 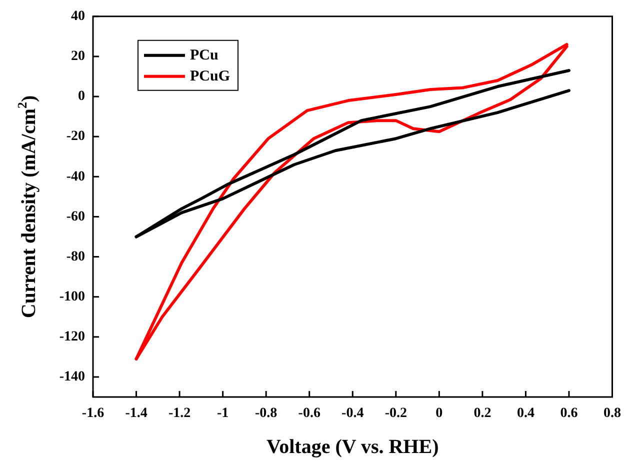 What do you see at coordinates (78, 16) in the screenshot?
I see `y-tick-label: 40` at bounding box center [78, 16].